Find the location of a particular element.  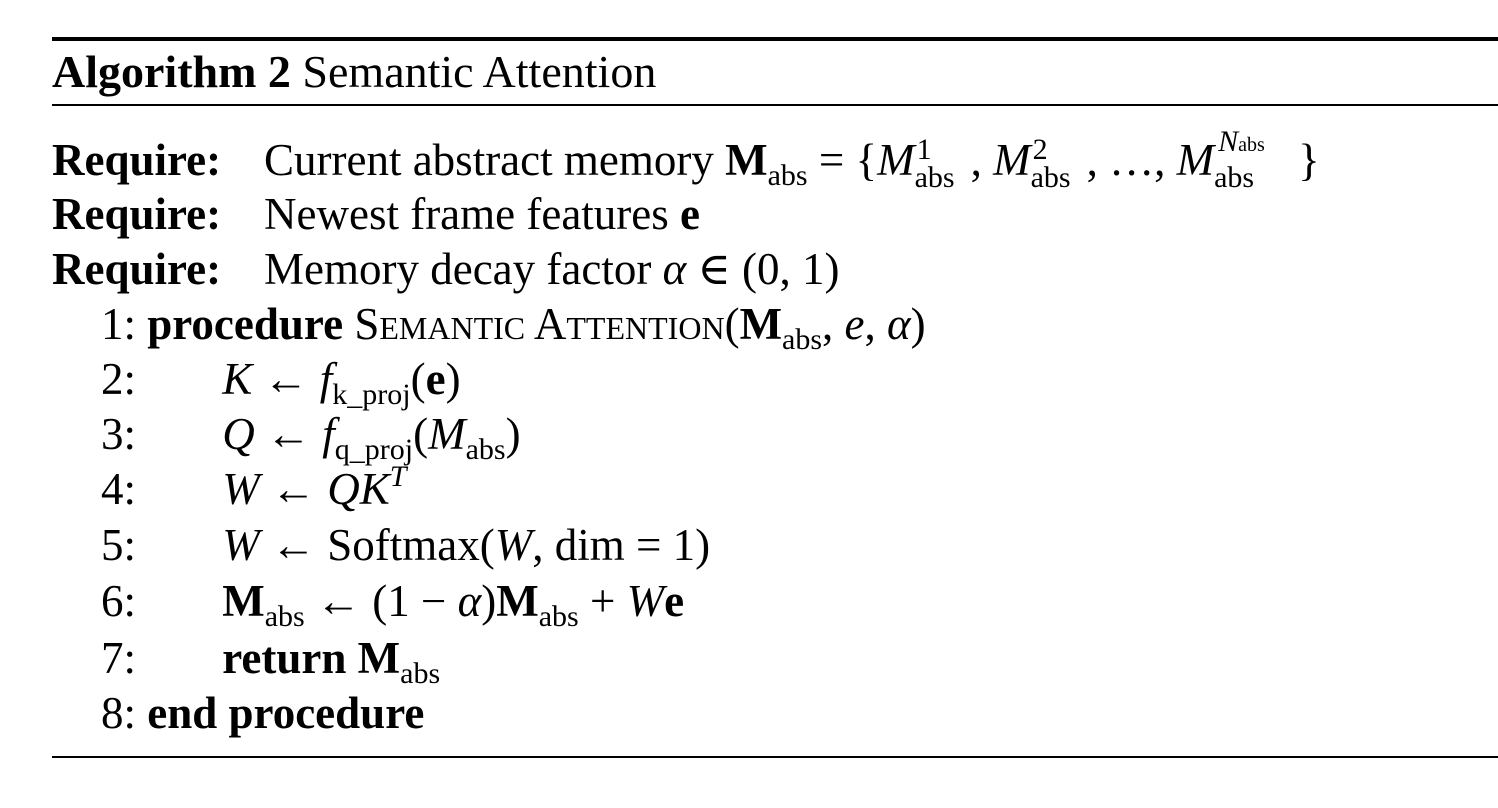

require-text: Memory decay factor is located at coordinates (458, 269).